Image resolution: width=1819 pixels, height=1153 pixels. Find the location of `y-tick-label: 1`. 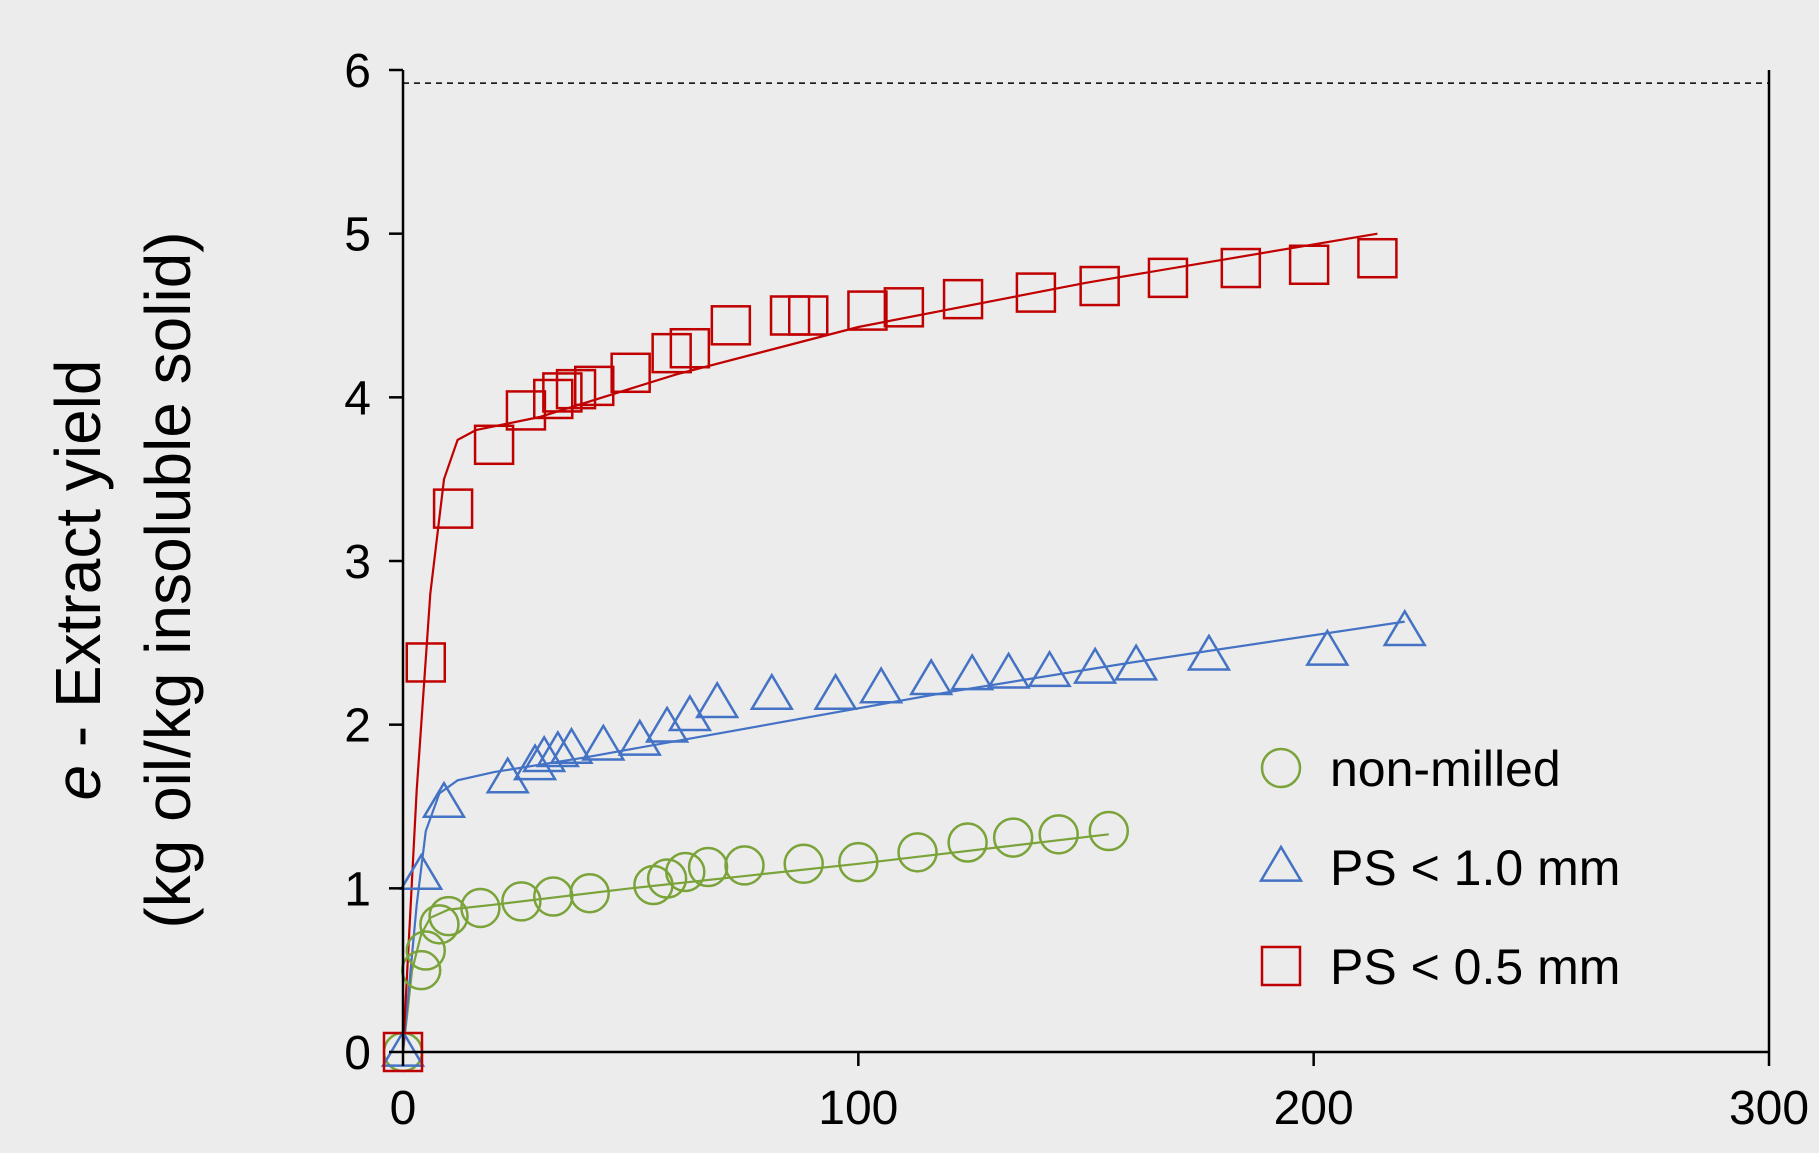

y-tick-label: 1 is located at coordinates (357, 889).